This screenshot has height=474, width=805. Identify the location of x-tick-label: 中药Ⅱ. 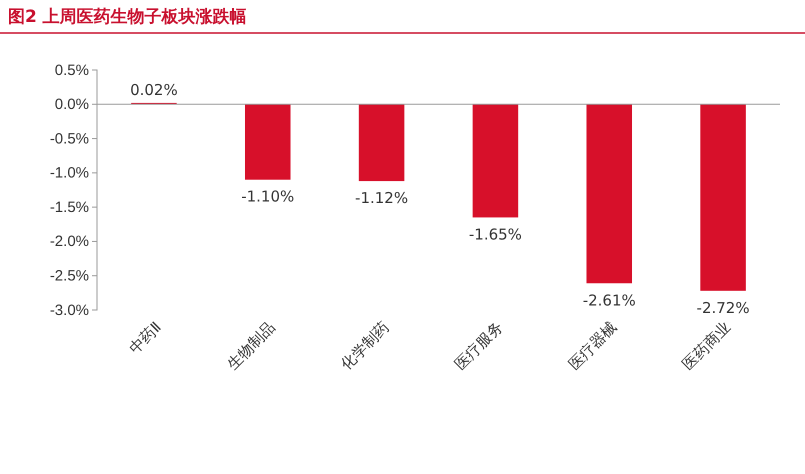
(145, 338).